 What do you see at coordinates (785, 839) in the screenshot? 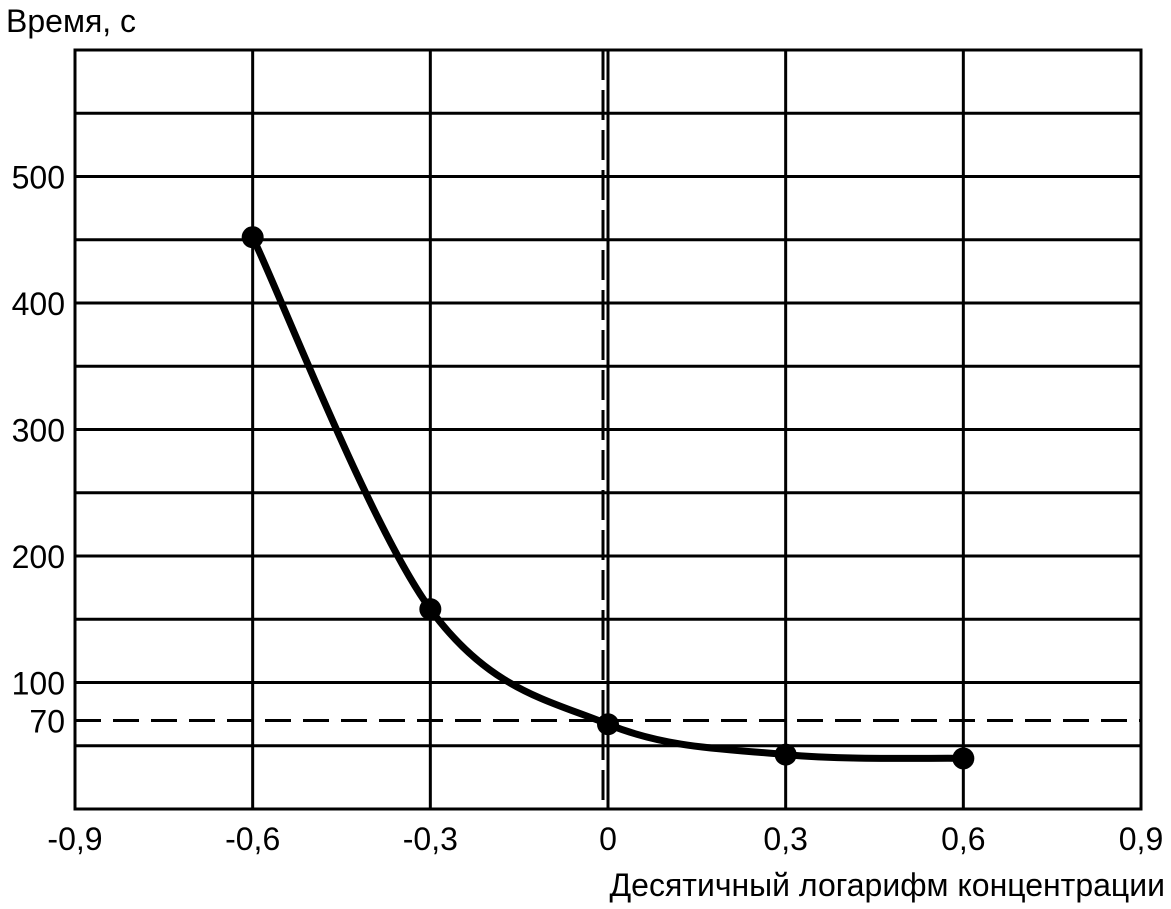
I see `x-tick-label: 0,3` at bounding box center [785, 839].